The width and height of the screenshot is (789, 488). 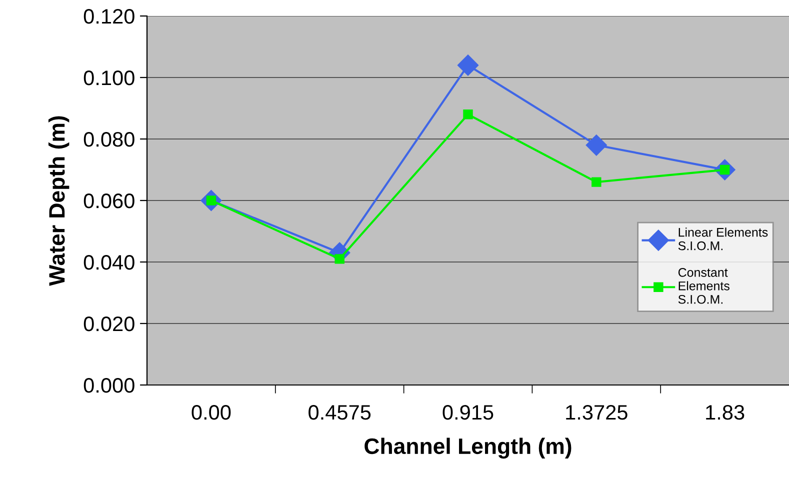 I want to click on y-tick-label: 0.080, so click(x=109, y=139).